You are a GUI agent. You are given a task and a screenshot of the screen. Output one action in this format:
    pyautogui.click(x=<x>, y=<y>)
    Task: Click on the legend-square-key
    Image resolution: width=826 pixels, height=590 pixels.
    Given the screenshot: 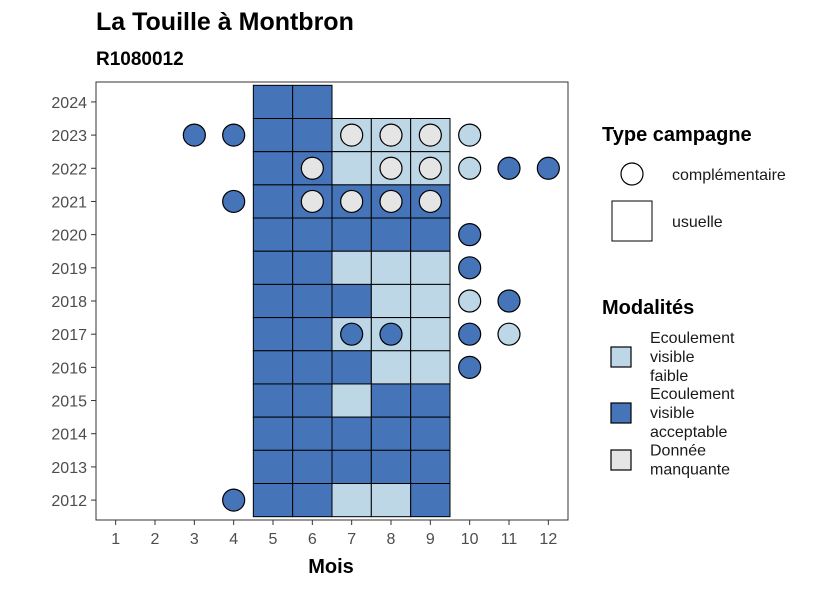 What is the action you would take?
    pyautogui.click(x=632, y=221)
    